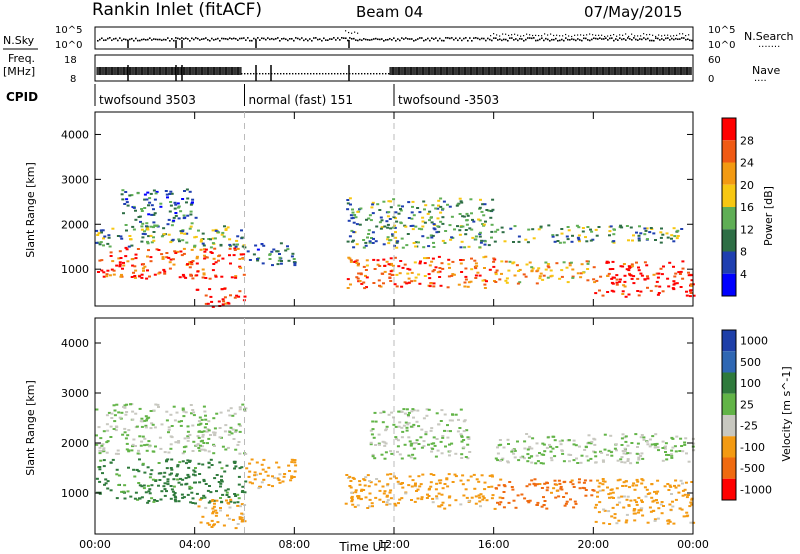 Image resolution: width=800 pixels, height=554 pixels. Describe the element at coordinates (752, 468) in the screenshot. I see `colorbar-tick-label: -500` at that location.